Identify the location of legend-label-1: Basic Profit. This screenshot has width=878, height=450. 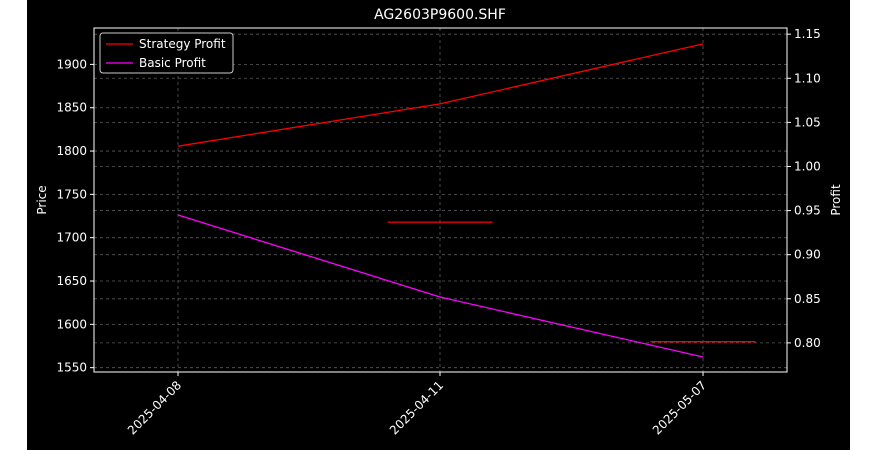
(172, 63).